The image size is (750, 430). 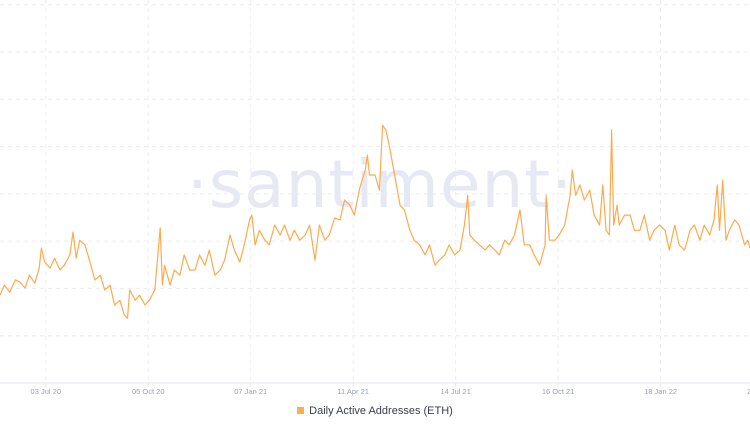 What do you see at coordinates (381, 411) in the screenshot?
I see `legend-label: Daily Active Addresses (ETH)` at bounding box center [381, 411].